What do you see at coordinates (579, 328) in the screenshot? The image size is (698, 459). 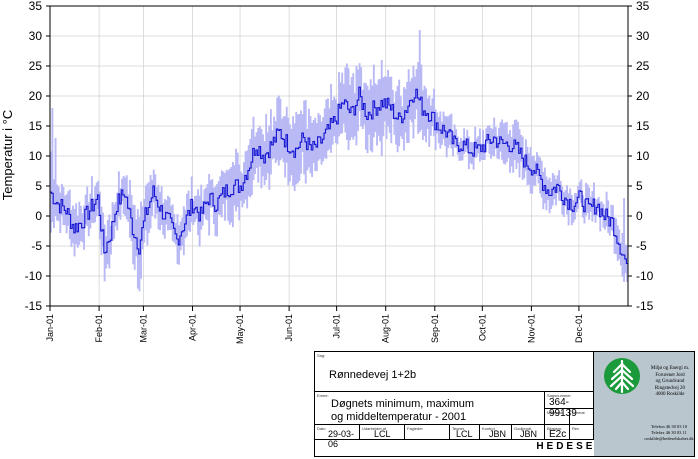 I see `x-tick-label: Dec-01` at bounding box center [579, 328].